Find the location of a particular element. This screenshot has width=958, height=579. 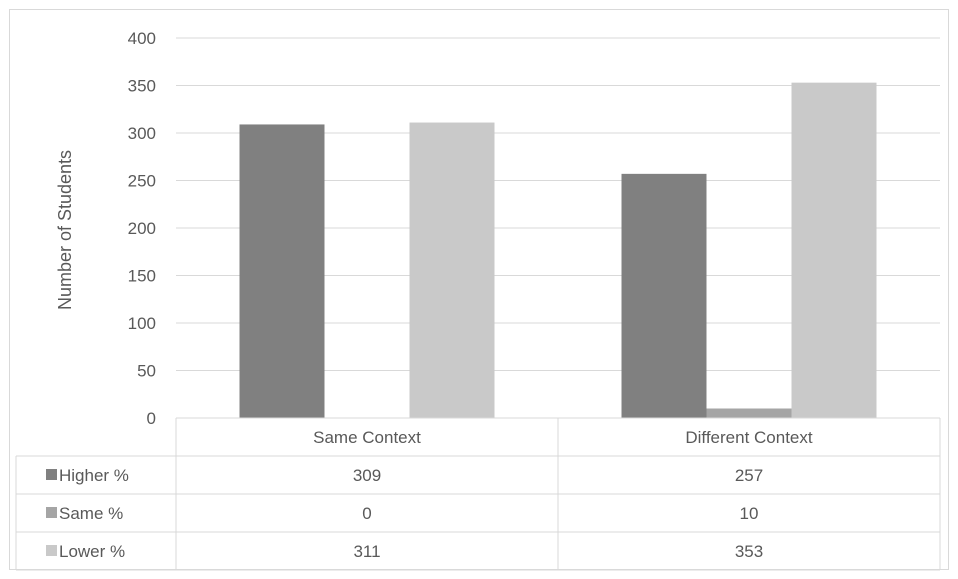

legend-label: Higher % is located at coordinates (94, 475).